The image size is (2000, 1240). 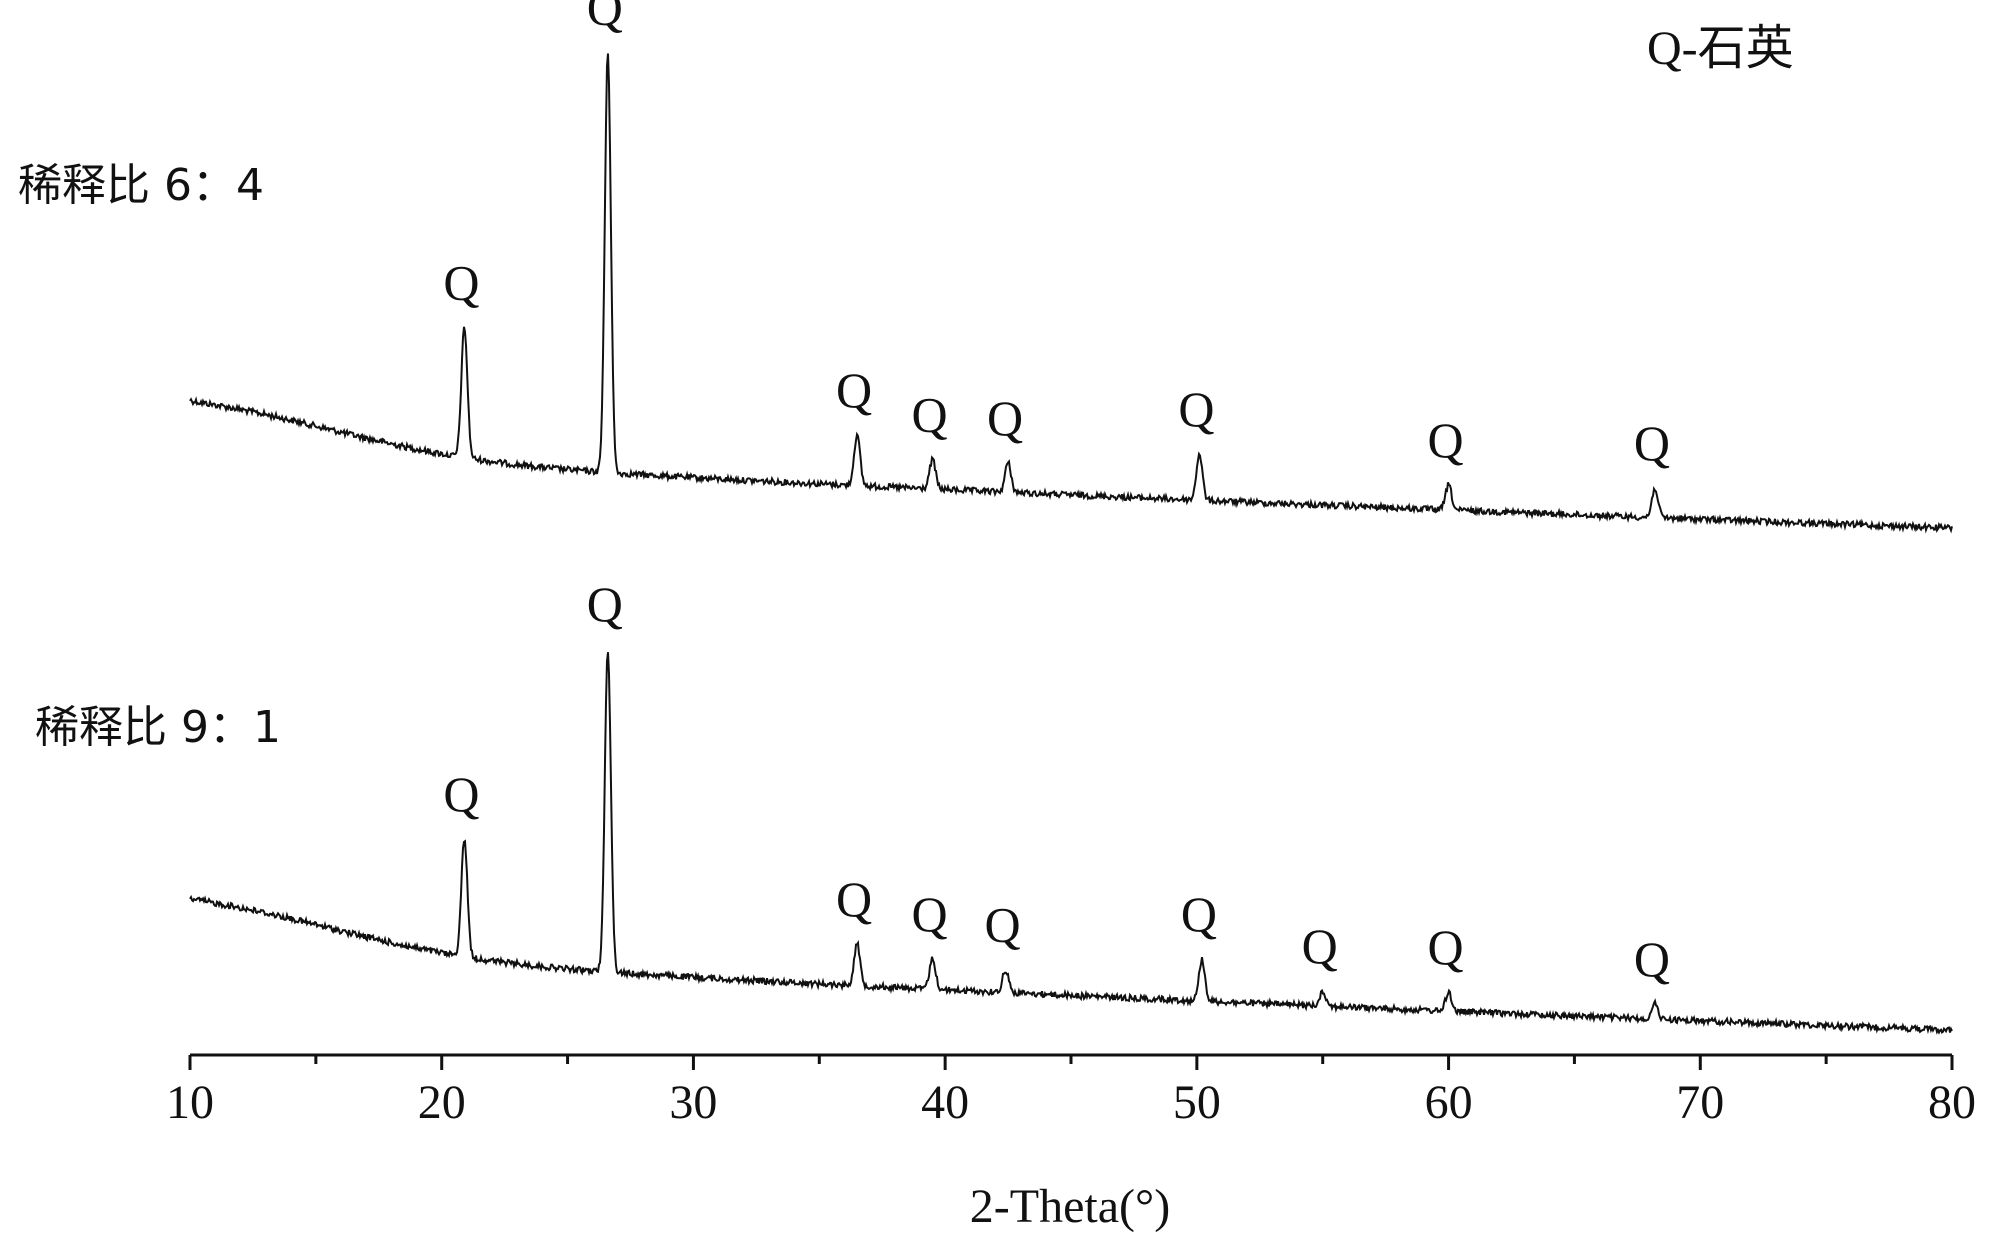 I want to click on x-tick-label: 80, so click(x=1952, y=1102).